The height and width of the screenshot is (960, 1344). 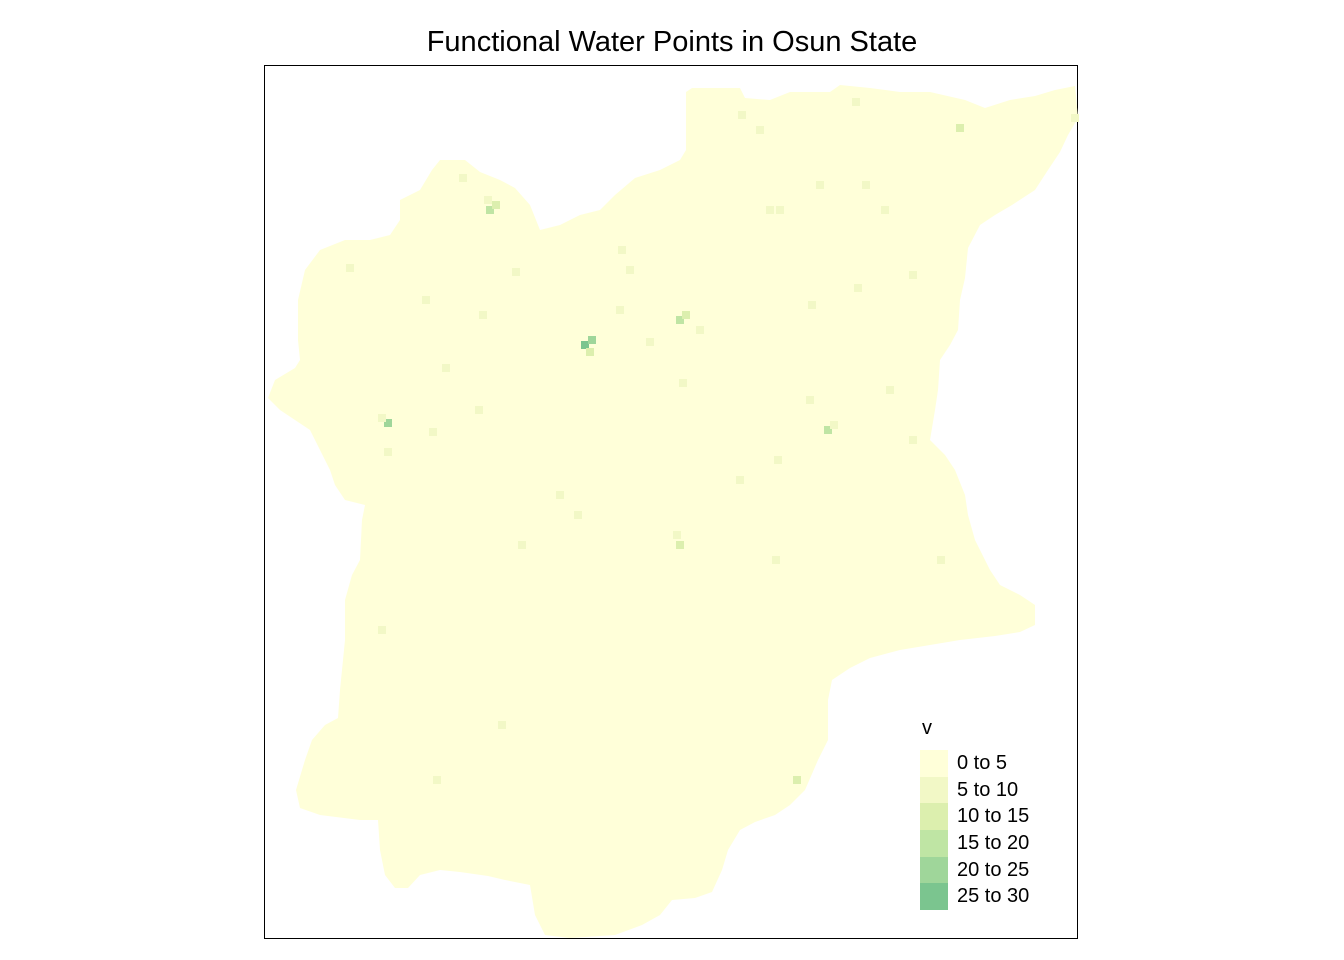 What do you see at coordinates (993, 896) in the screenshot?
I see `legend-label: 25 to 30` at bounding box center [993, 896].